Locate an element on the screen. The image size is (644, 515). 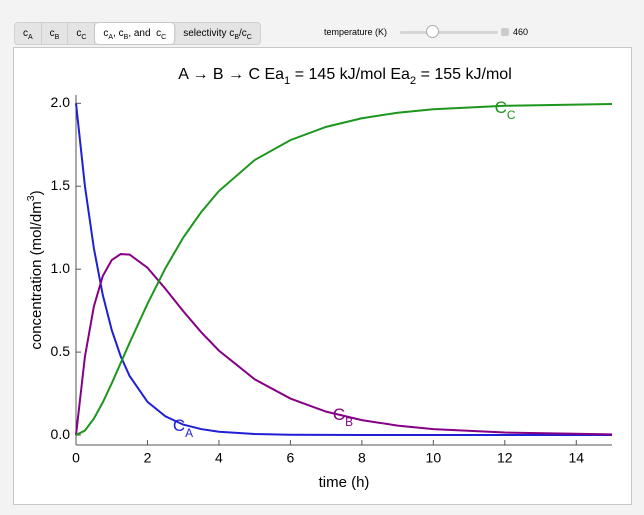
tab: selectivity cB/cC is located at coordinates (217, 33).